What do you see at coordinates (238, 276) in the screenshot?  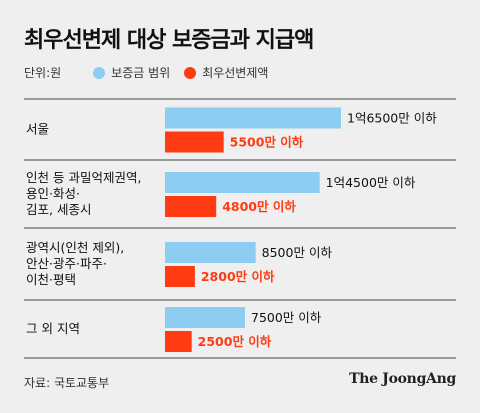 I see `value-label-priority-repayment-2: 2800만 이하` at bounding box center [238, 276].